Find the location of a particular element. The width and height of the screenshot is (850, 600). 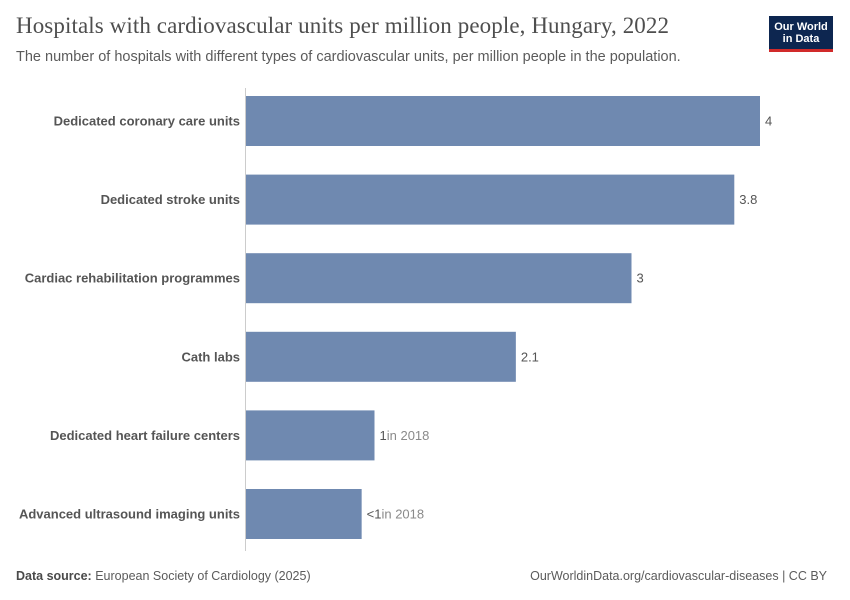

category-label: Dedicated coronary care units is located at coordinates (147, 121).